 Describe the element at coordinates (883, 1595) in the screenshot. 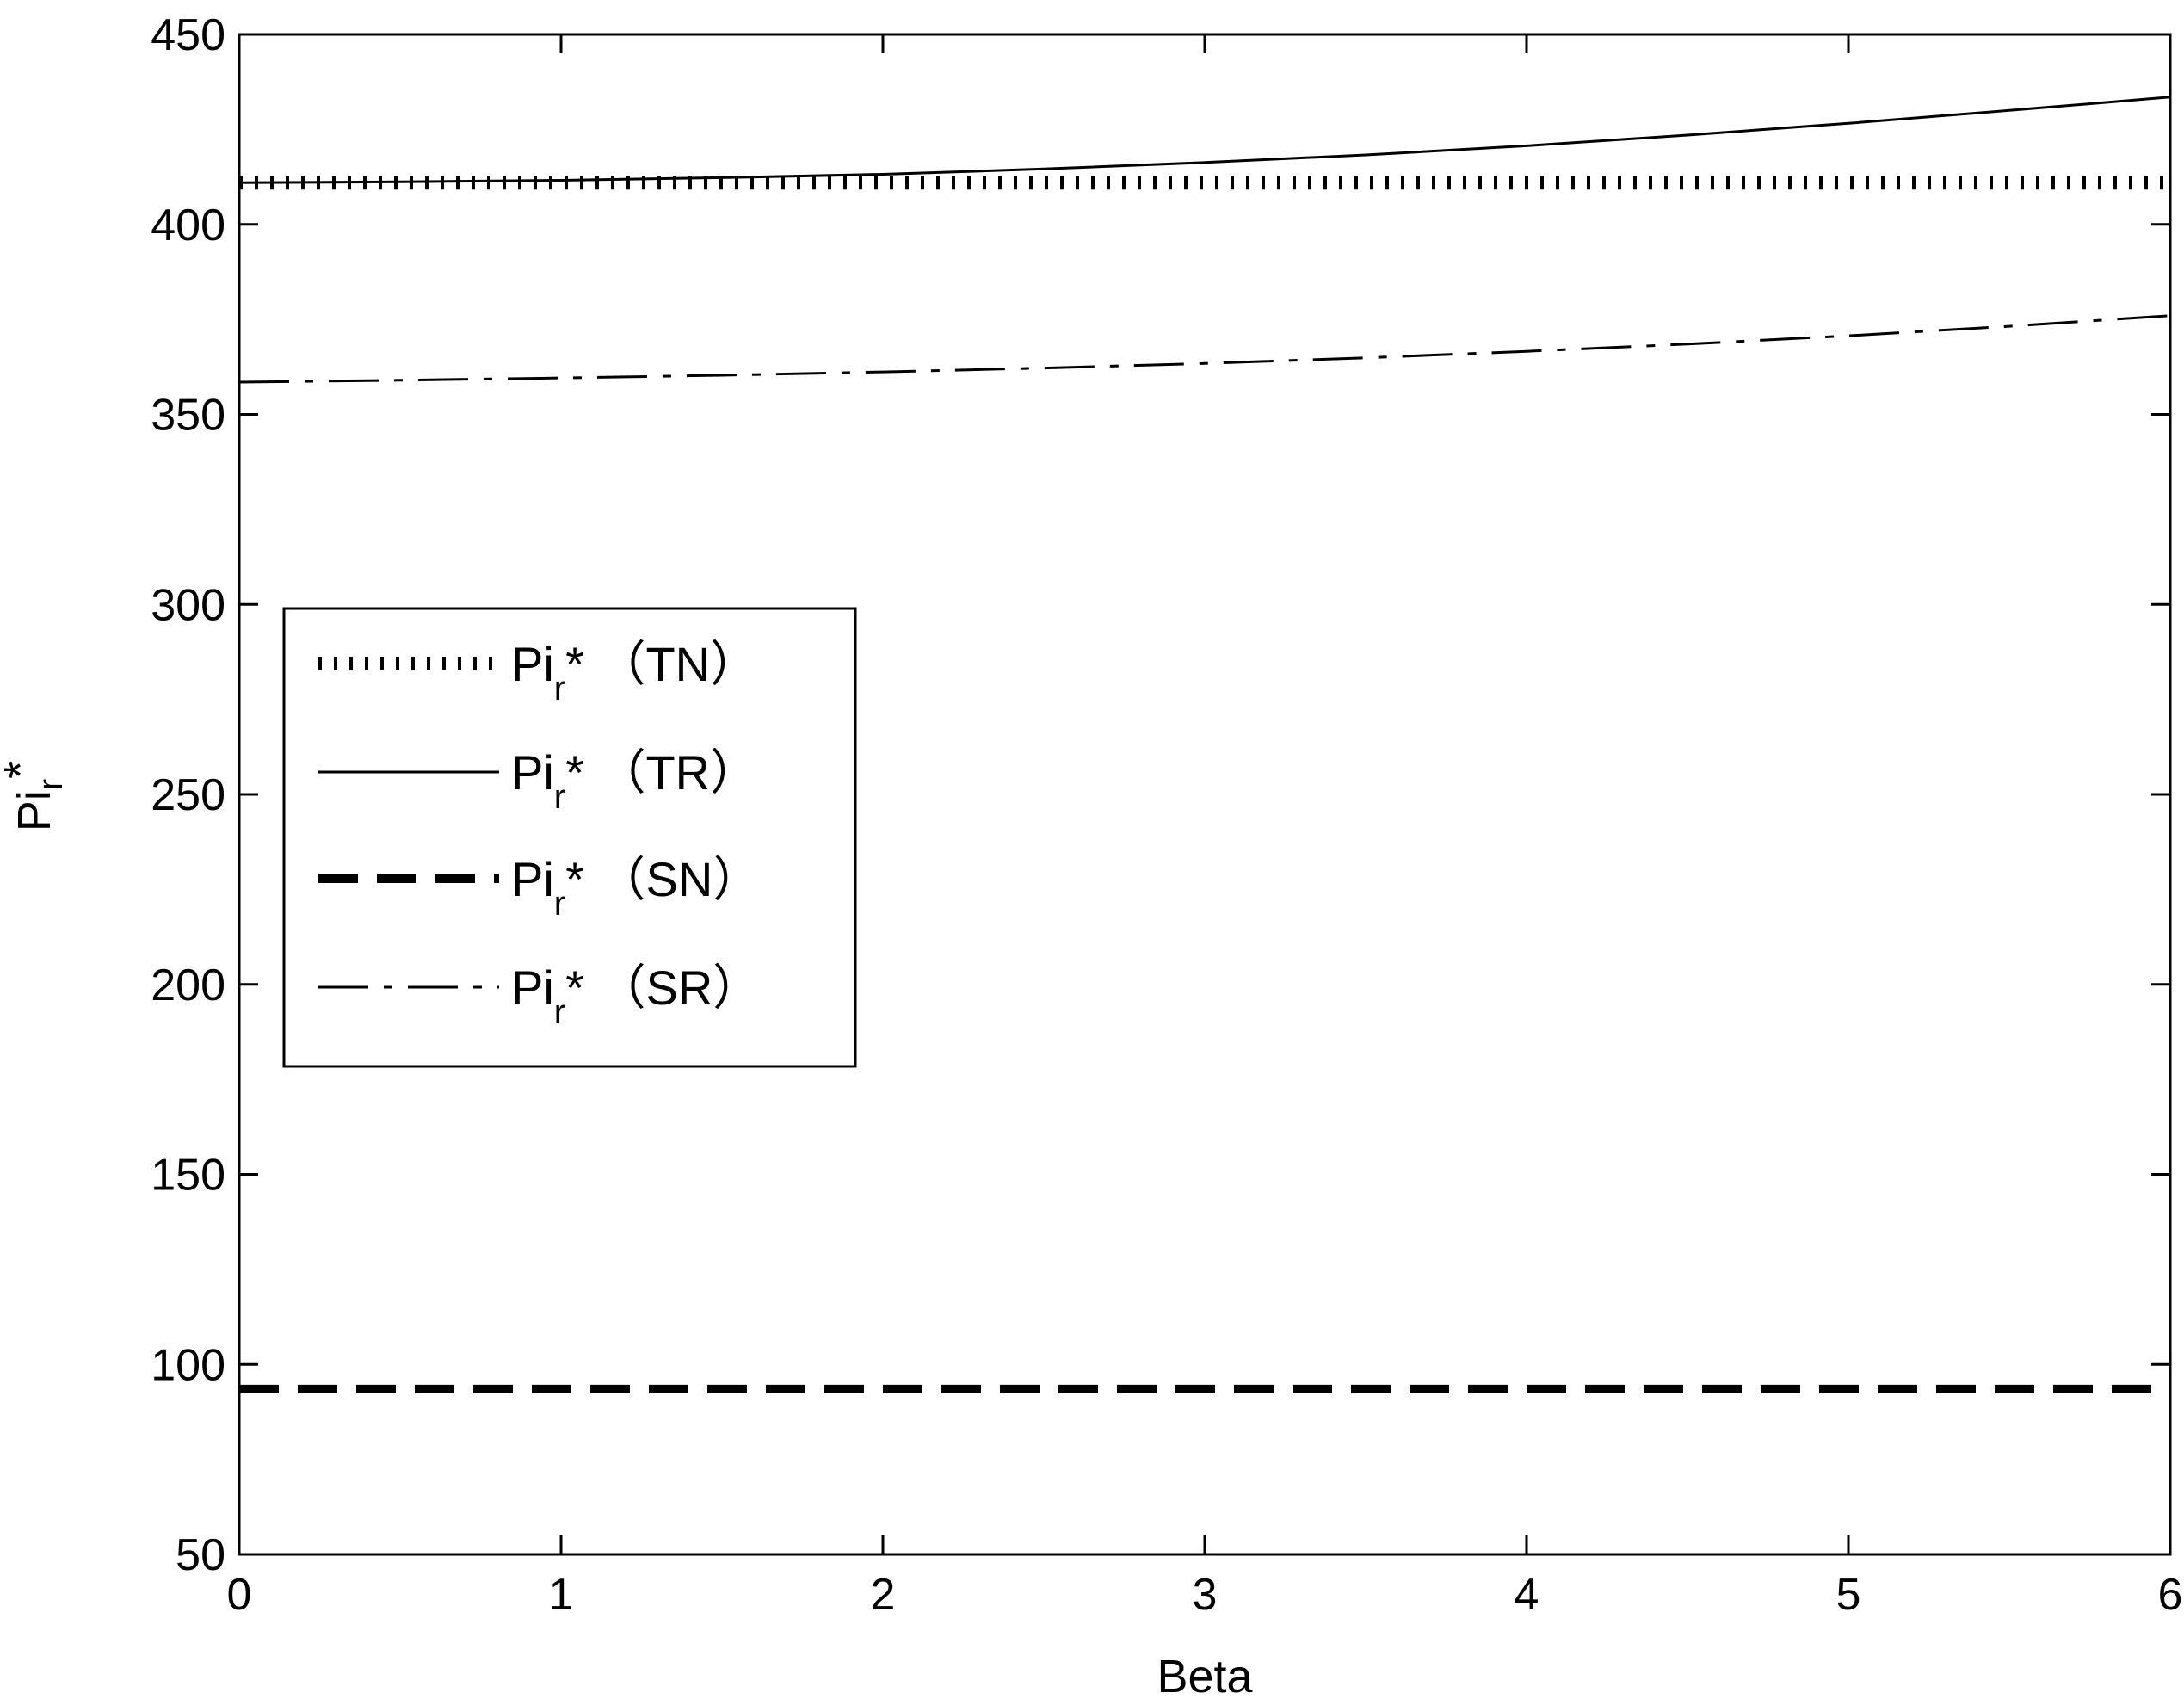

I see `x-tick-label: 2` at that location.